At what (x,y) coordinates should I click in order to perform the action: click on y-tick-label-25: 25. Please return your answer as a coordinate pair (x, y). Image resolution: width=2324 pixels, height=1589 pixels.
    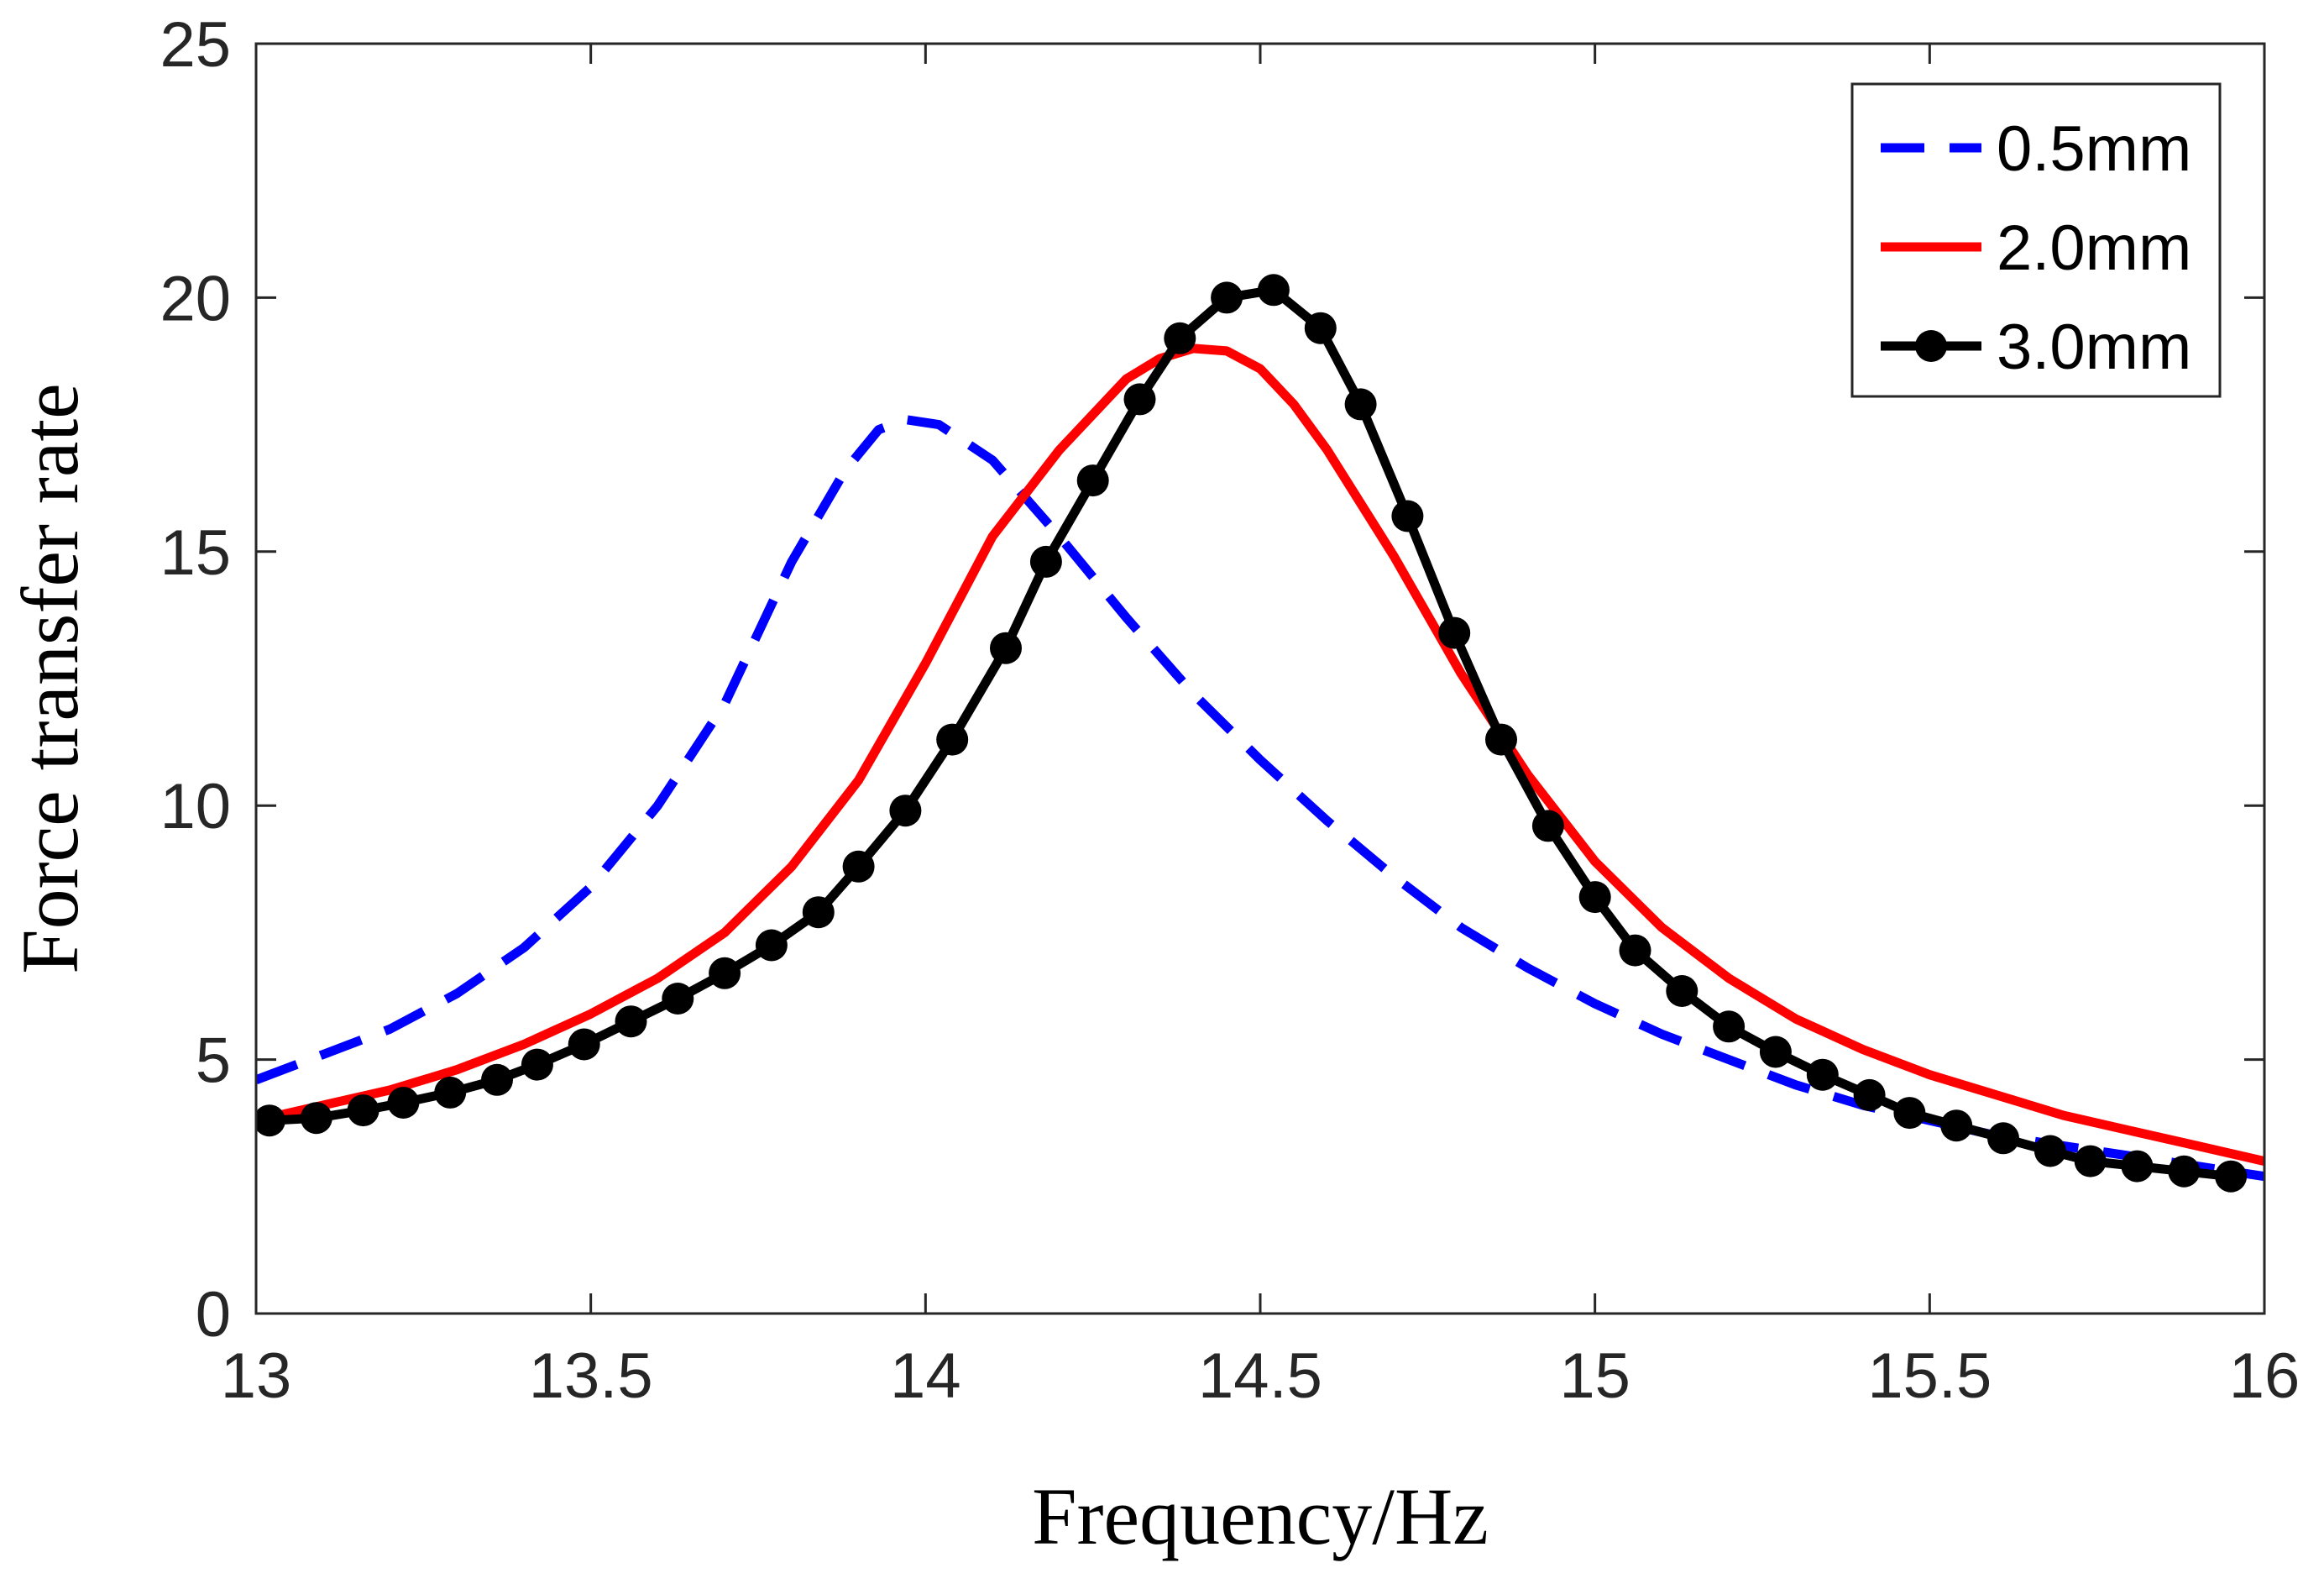
    Looking at the image, I should click on (196, 45).